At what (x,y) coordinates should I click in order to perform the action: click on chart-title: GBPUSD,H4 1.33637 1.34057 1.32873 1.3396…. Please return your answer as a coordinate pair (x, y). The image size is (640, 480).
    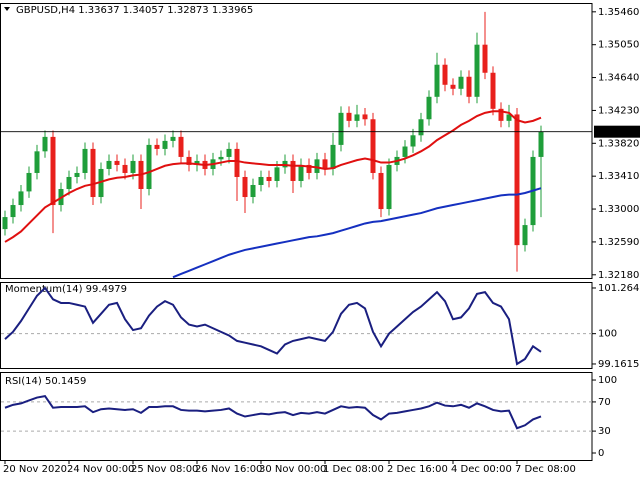
    Looking at the image, I should click on (134, 10).